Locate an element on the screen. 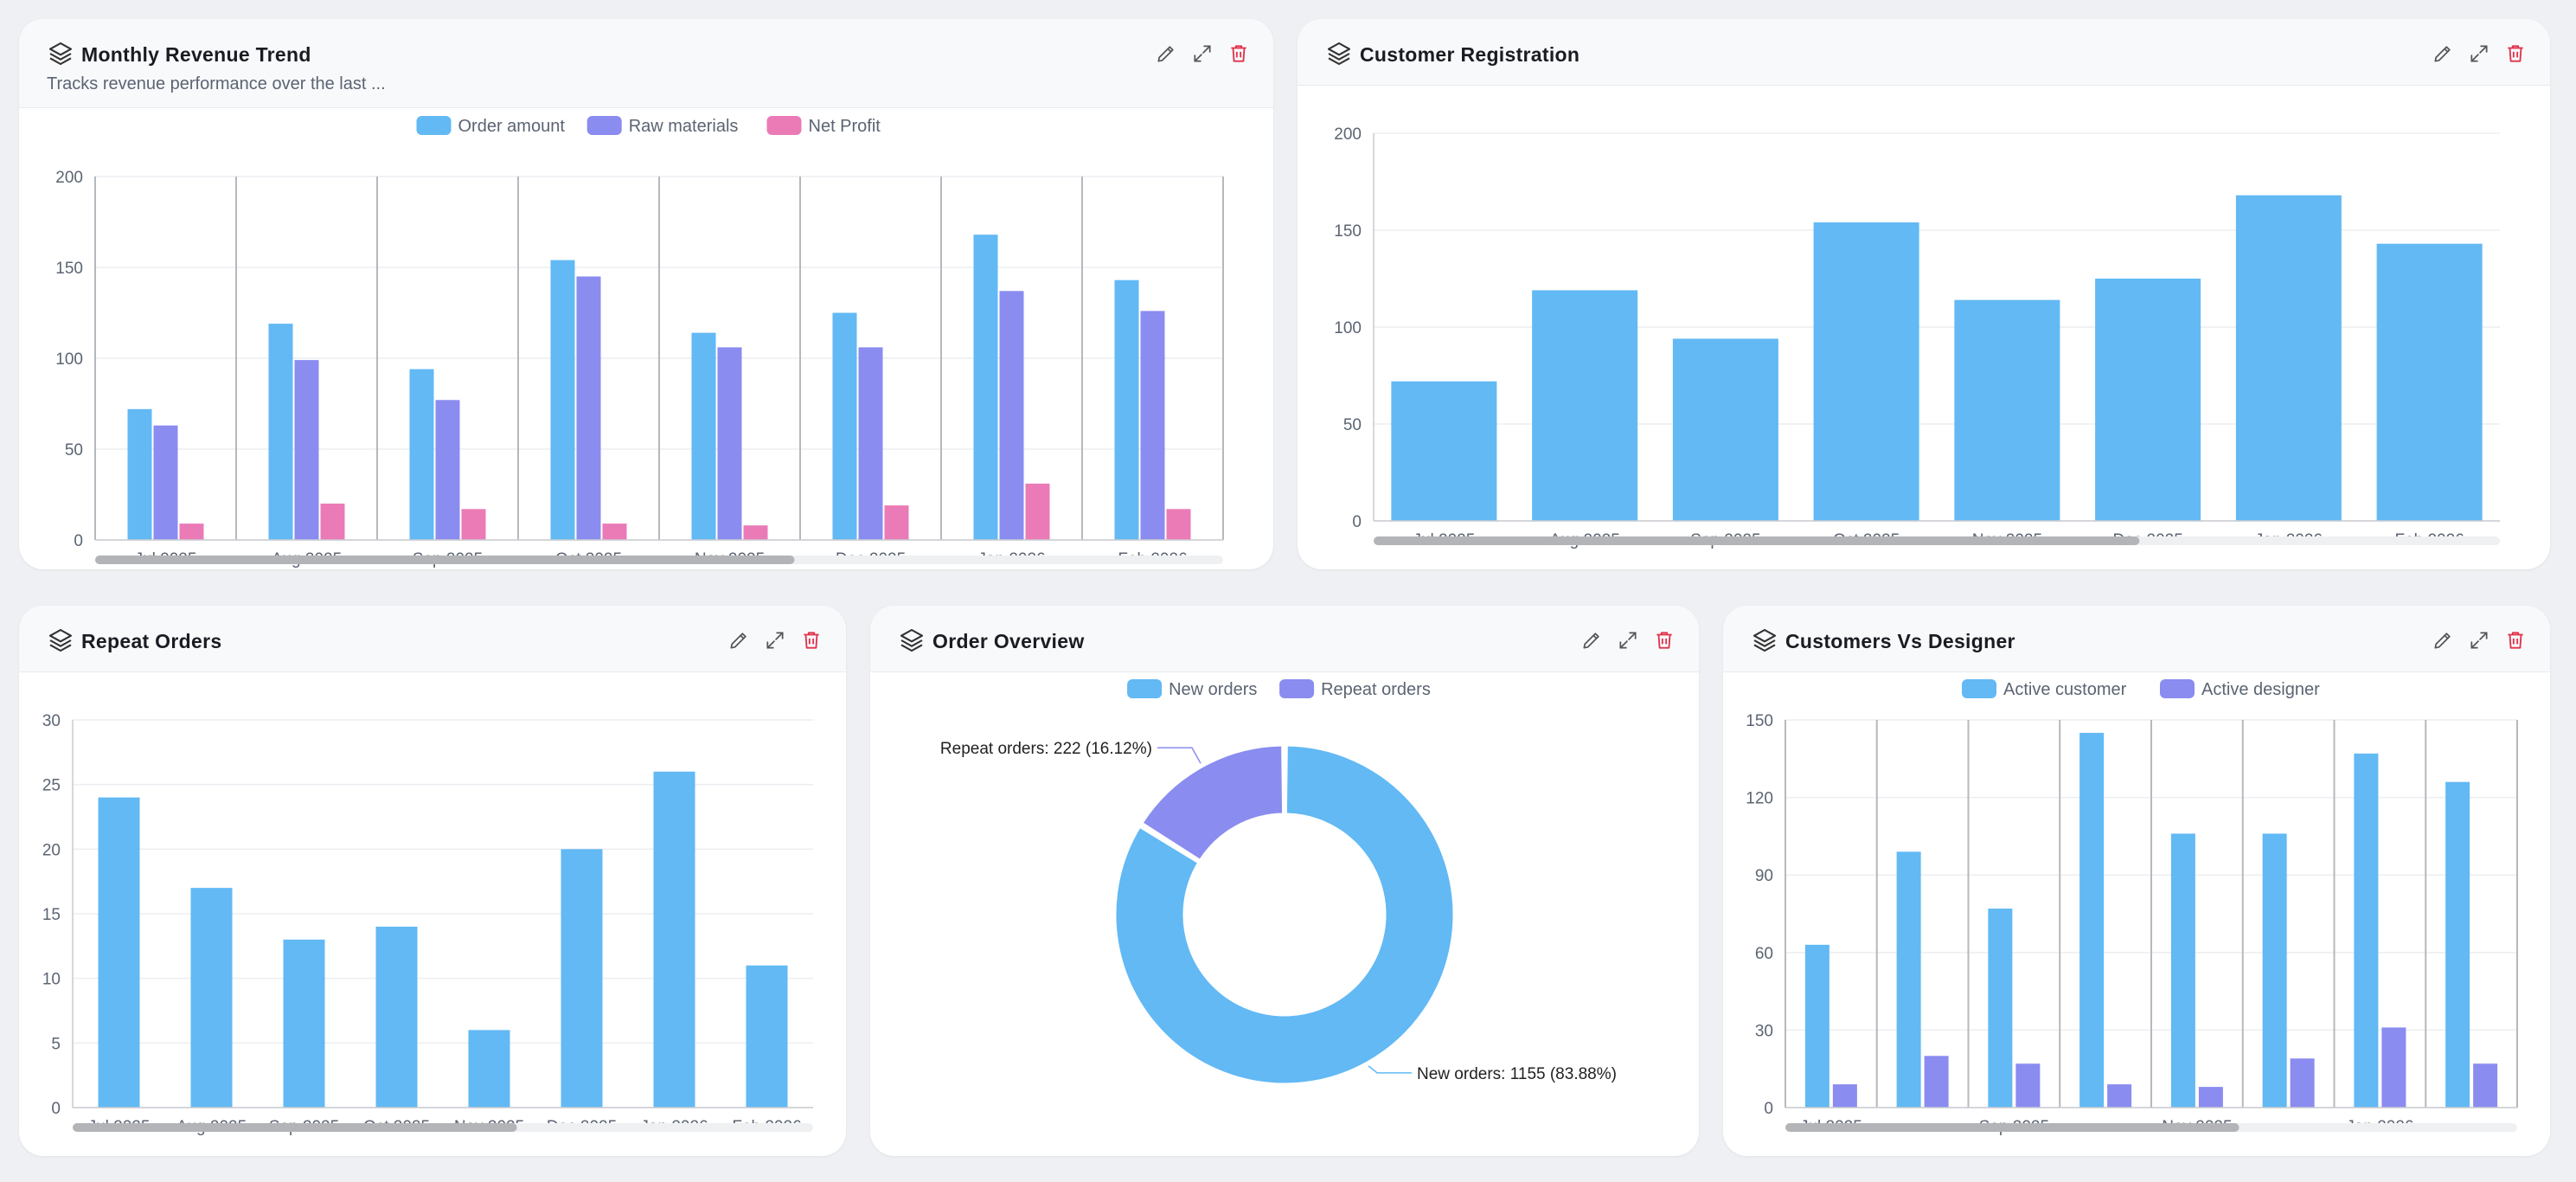  card-header: Order Overview is located at coordinates (1284, 639).